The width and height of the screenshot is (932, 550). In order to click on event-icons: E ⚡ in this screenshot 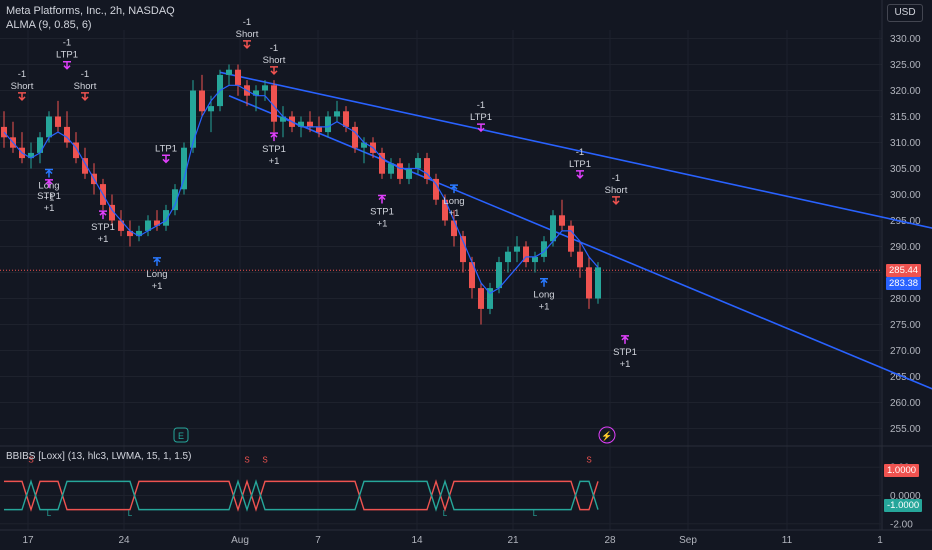, I will do `click(394, 435)`.